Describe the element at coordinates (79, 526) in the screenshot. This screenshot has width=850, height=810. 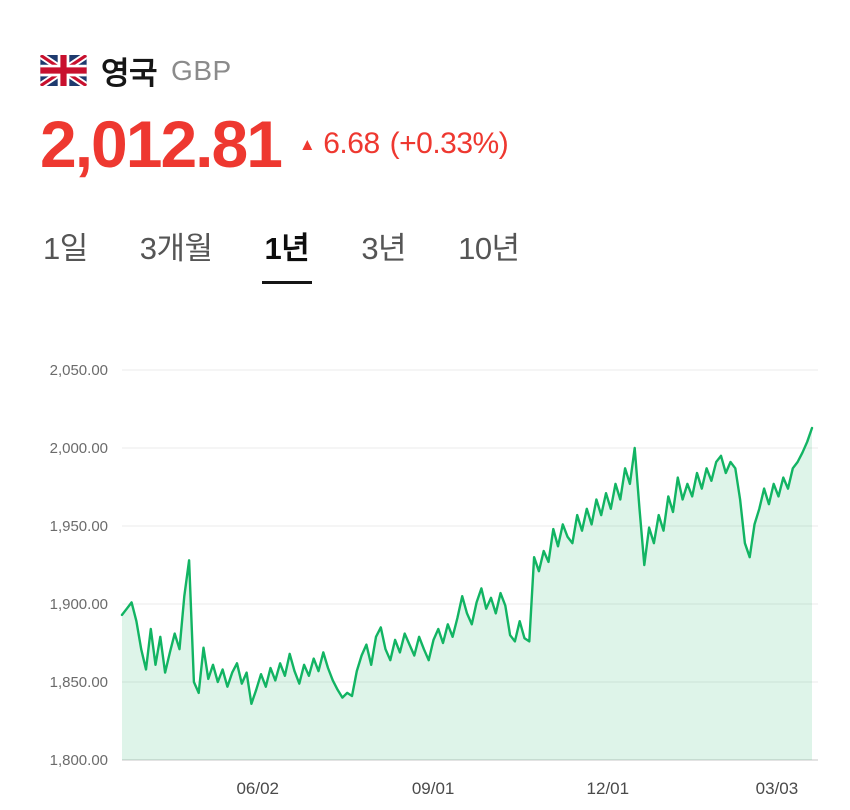
I see `y-axis-label: 1,950.00` at that location.